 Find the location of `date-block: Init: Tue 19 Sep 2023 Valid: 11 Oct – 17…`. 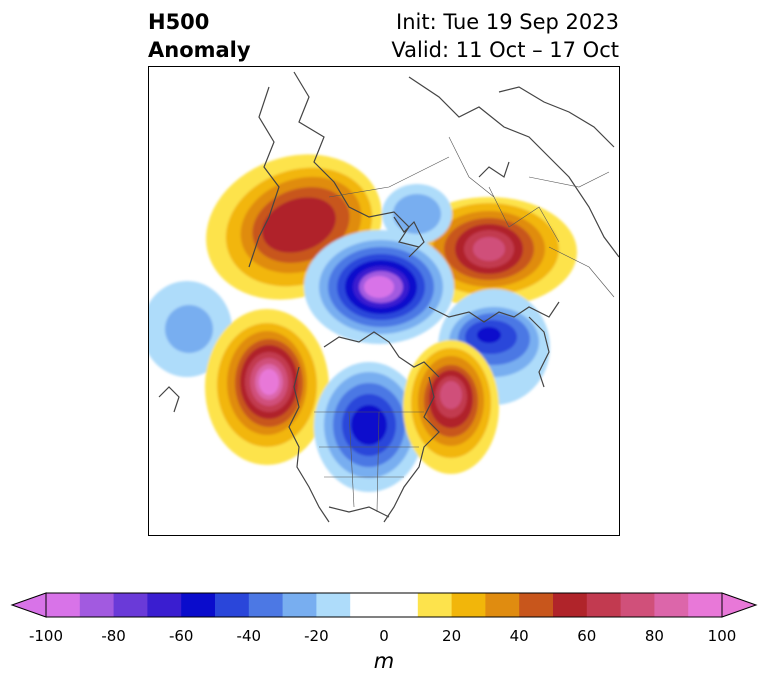

date-block: Init: Tue 19 Sep 2023 Valid: 11 Oct – 17… is located at coordinates (505, 36).